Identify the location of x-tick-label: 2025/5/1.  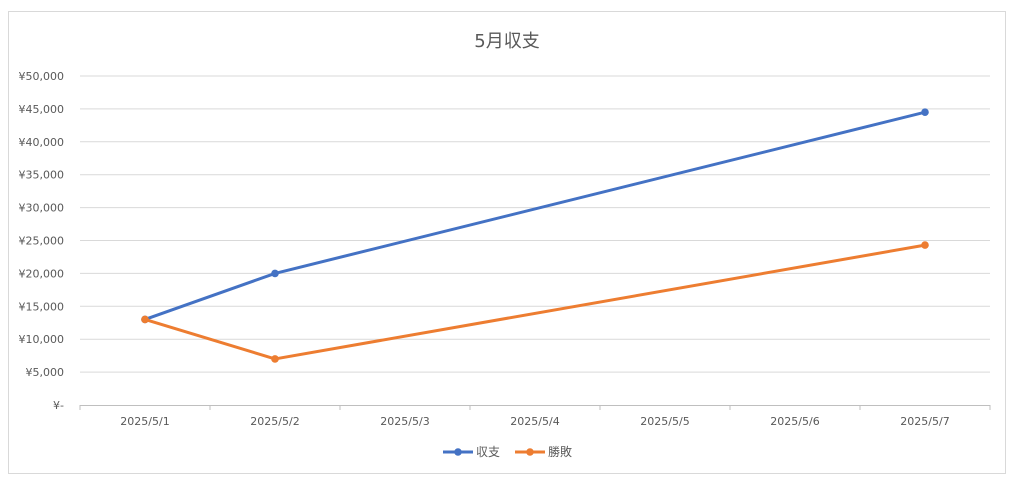
(144, 421).